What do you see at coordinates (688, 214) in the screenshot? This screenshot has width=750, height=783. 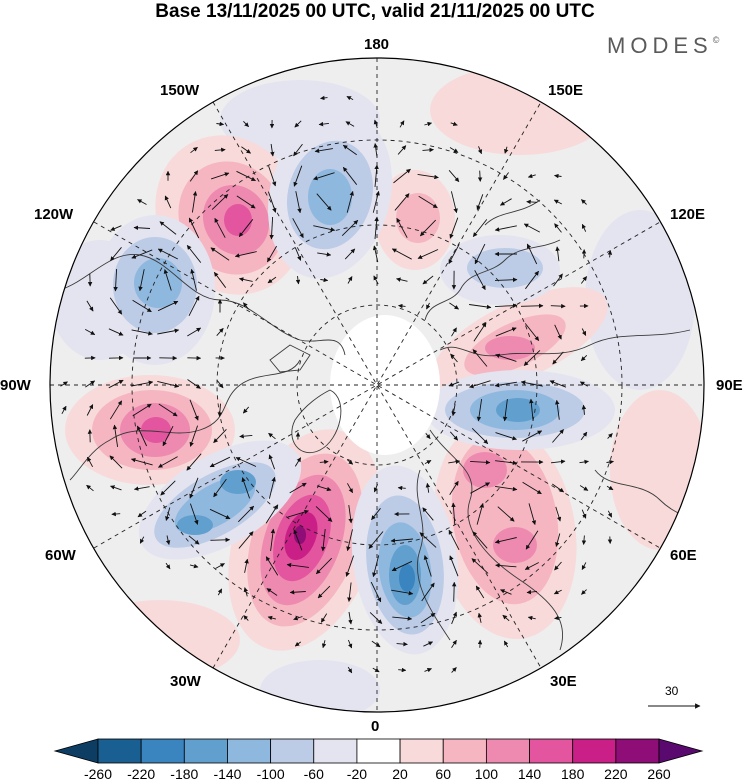 I see `lon-label-120e: 120E` at bounding box center [688, 214].